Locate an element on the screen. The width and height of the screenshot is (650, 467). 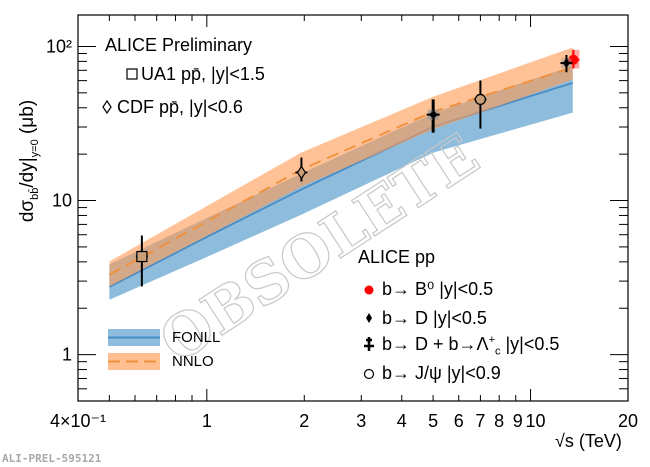
y-title-sub: bb̄ is located at coordinates (34, 193).